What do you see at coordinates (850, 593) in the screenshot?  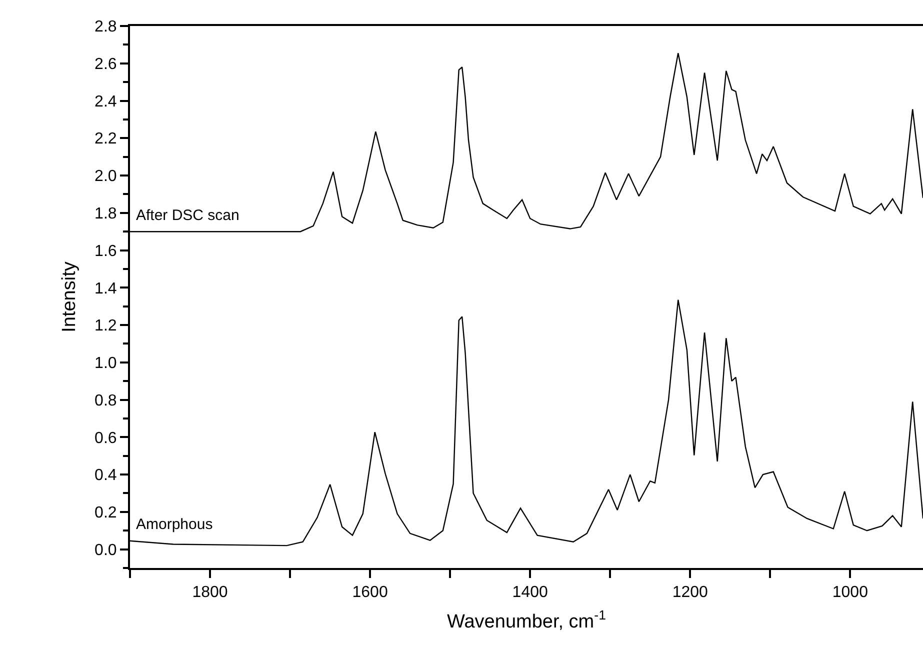 I see `x-tick-label: 1000` at bounding box center [850, 593].